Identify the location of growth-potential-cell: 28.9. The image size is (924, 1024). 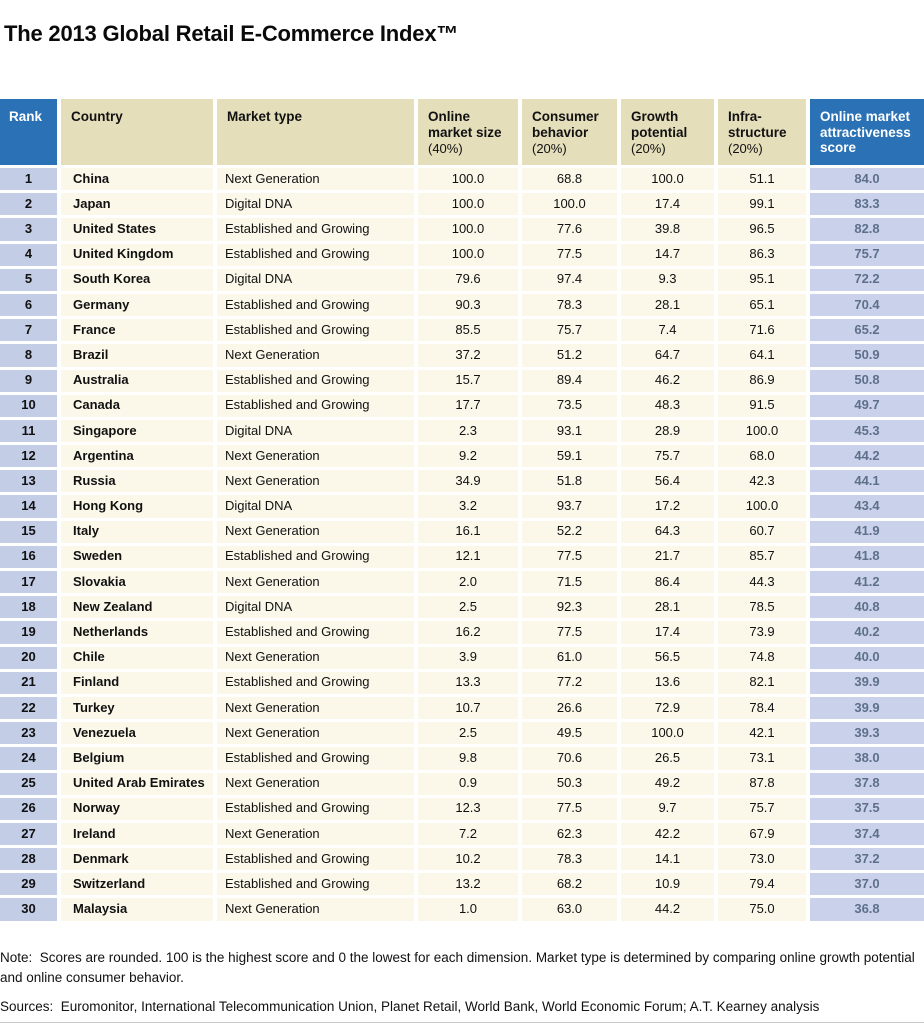
(667, 431).